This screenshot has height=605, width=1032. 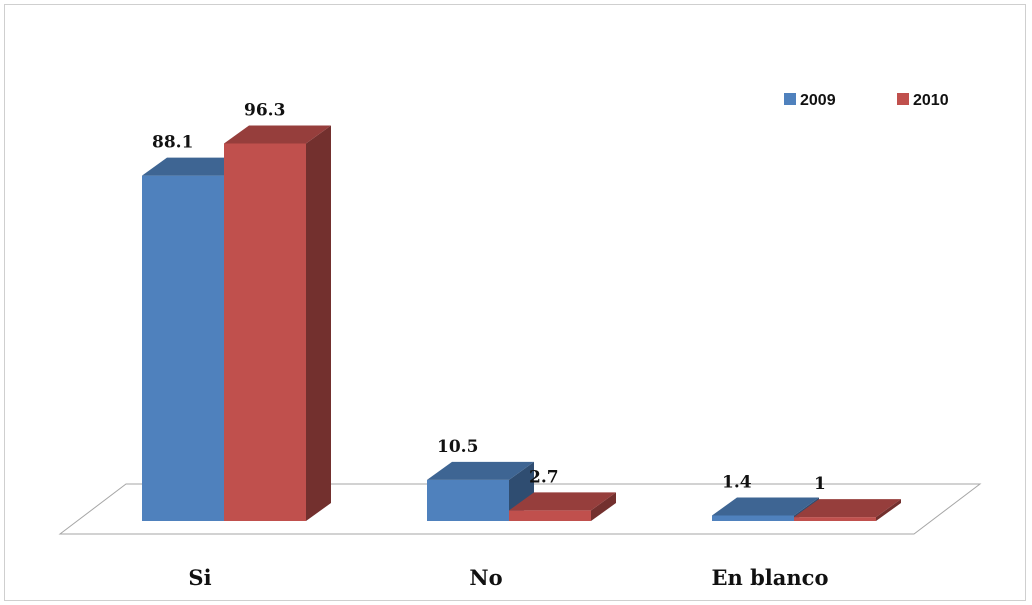 I want to click on label-si-2009: 88.1, so click(x=172, y=143).